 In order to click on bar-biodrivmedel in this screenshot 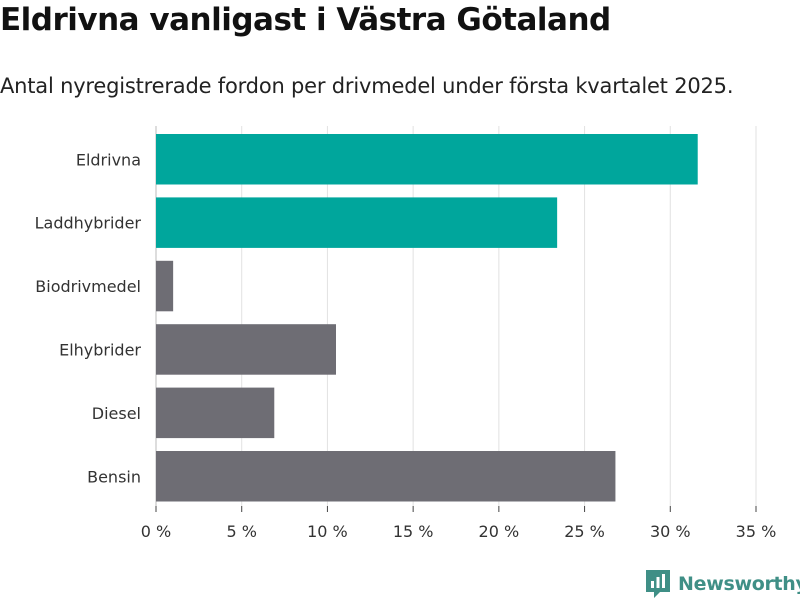, I will do `click(165, 286)`.